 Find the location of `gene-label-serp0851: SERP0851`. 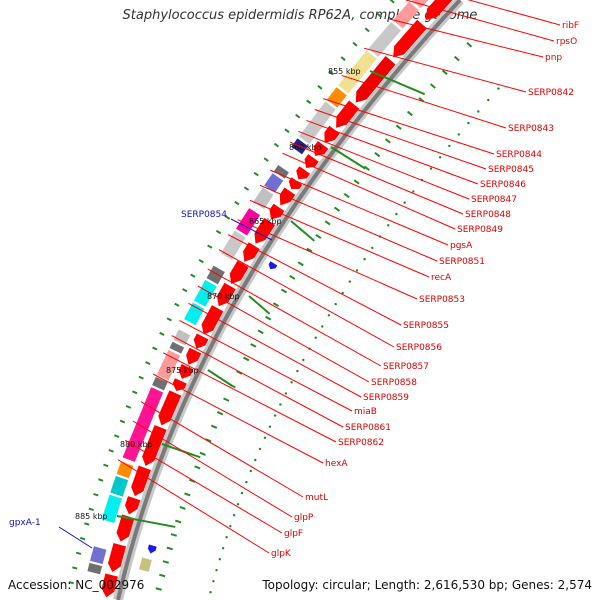

gene-label-serp0851: SERP0851 is located at coordinates (462, 262).